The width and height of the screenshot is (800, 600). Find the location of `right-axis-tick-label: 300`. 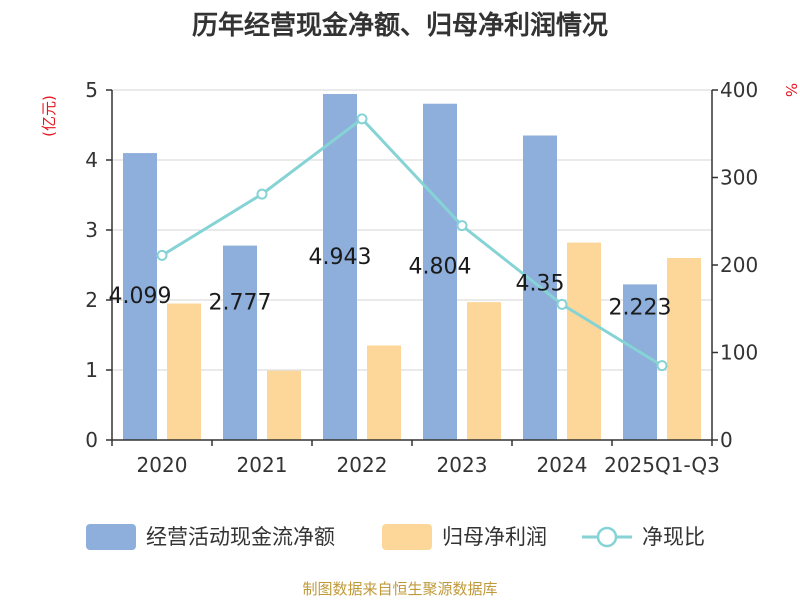

right-axis-tick-label: 300 is located at coordinates (739, 178).